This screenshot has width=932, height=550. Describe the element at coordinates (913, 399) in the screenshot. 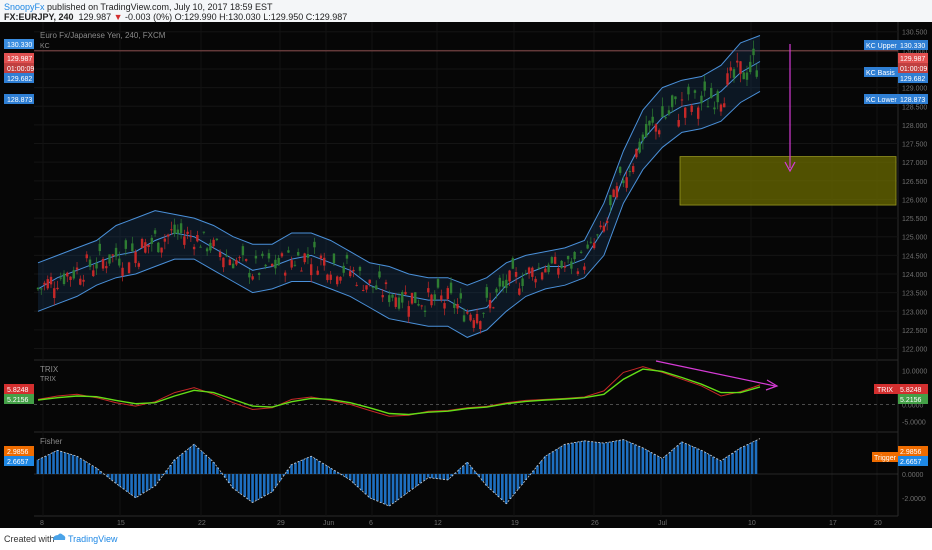

I see `trix-right-tag-green-bg` at that location.